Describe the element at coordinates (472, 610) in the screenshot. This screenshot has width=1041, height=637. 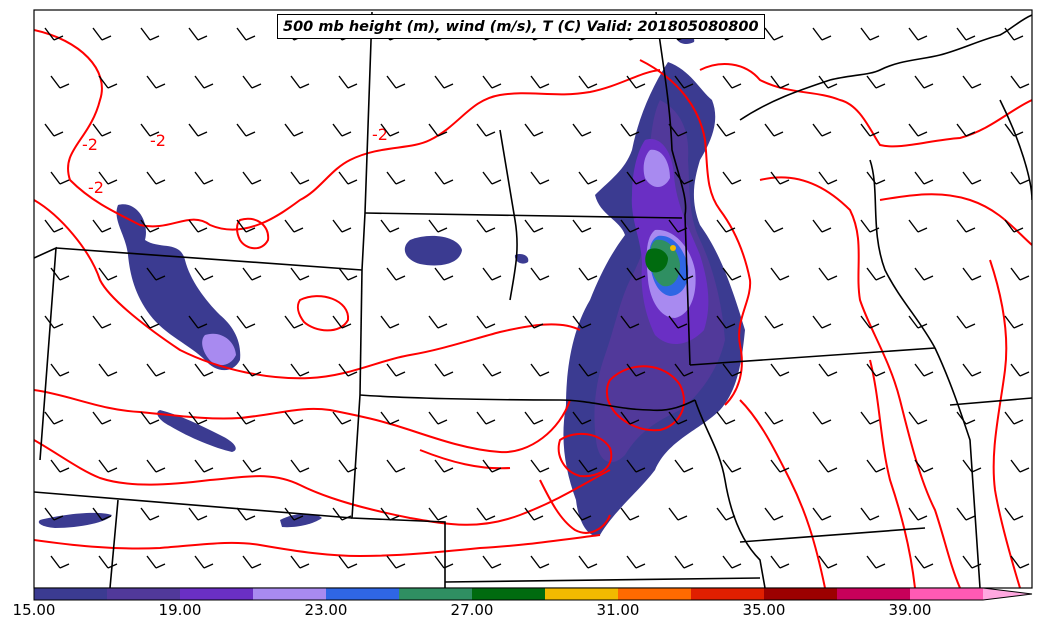
I see `colorbar-tick-label: 27.00` at that location.